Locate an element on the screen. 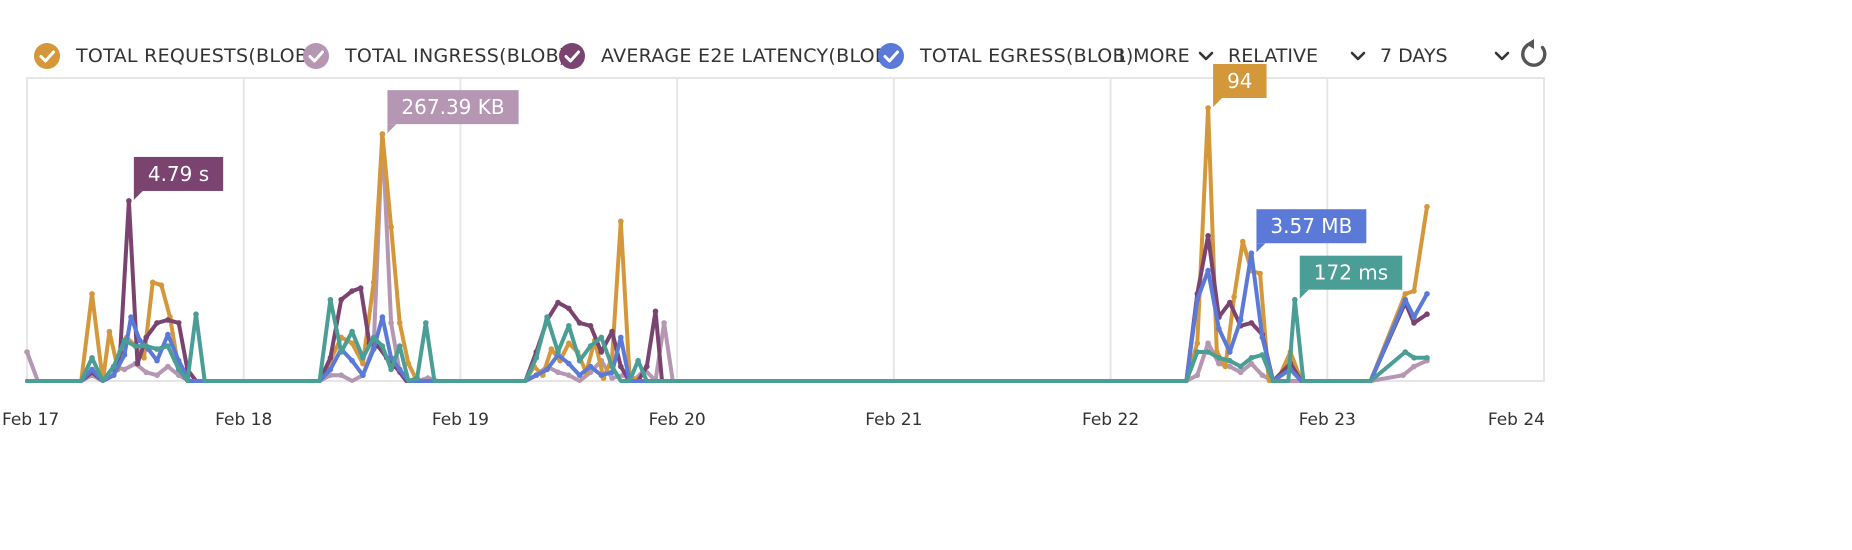 The image size is (1852, 550). time-mode-chevron is located at coordinates (1354, 56).